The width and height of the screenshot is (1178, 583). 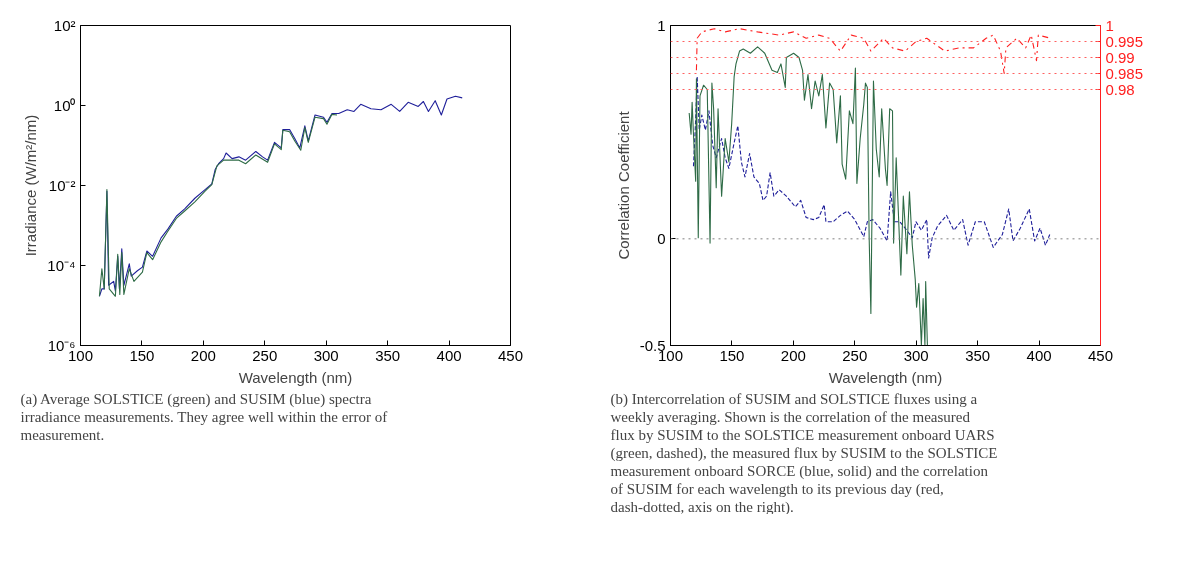 What do you see at coordinates (804, 453) in the screenshot?
I see `text: (b) Intercorrelation of SUSIM and SOLSTICE fluxes using a weekly averaging. Shown is the correlation of the measured flux by SUSIM to the SOLSTICE measurement onboard UARS (green, dashed), the measured flux by SUSIM to the SOLSTICE measurement onboard SORCE (blue, solid) and the correlation of SUSIM for each wavelength to its previous day (red, dash-dotted, axis on the right).` at bounding box center [804, 453].